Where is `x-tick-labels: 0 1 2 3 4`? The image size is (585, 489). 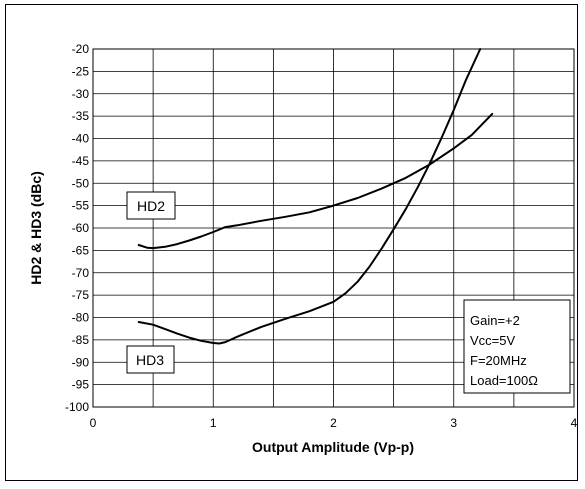
x-tick-labels: 0 1 2 3 4 is located at coordinates (334, 423).